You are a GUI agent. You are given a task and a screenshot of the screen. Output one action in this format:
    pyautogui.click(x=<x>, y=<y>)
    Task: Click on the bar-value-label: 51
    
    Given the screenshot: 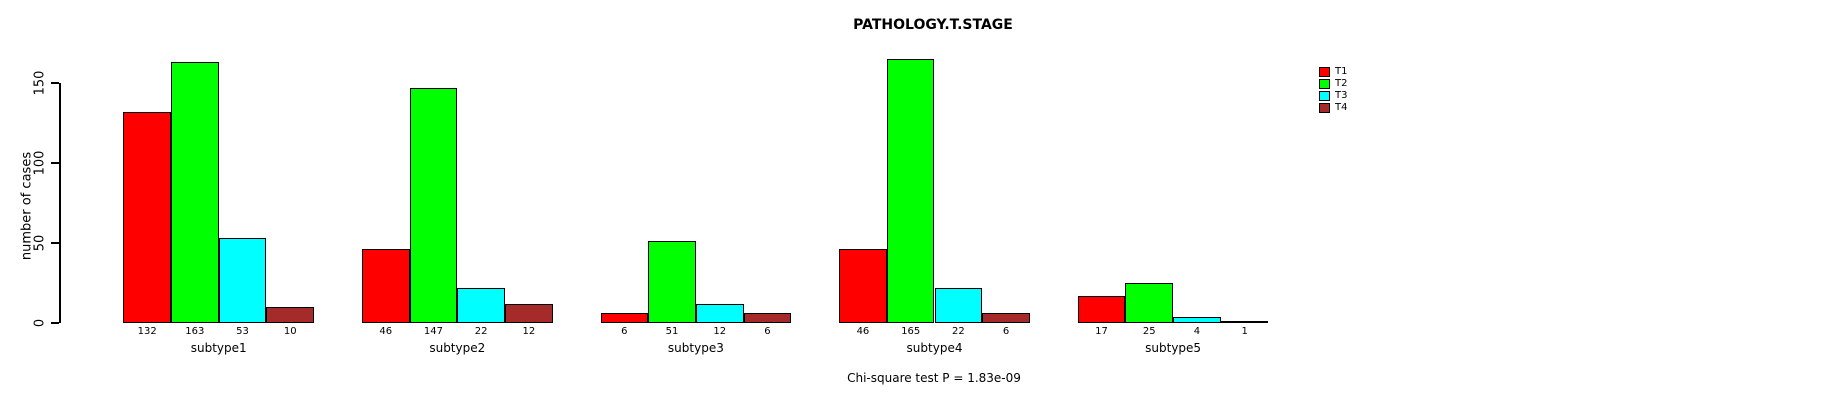 What is the action you would take?
    pyautogui.click(x=672, y=331)
    